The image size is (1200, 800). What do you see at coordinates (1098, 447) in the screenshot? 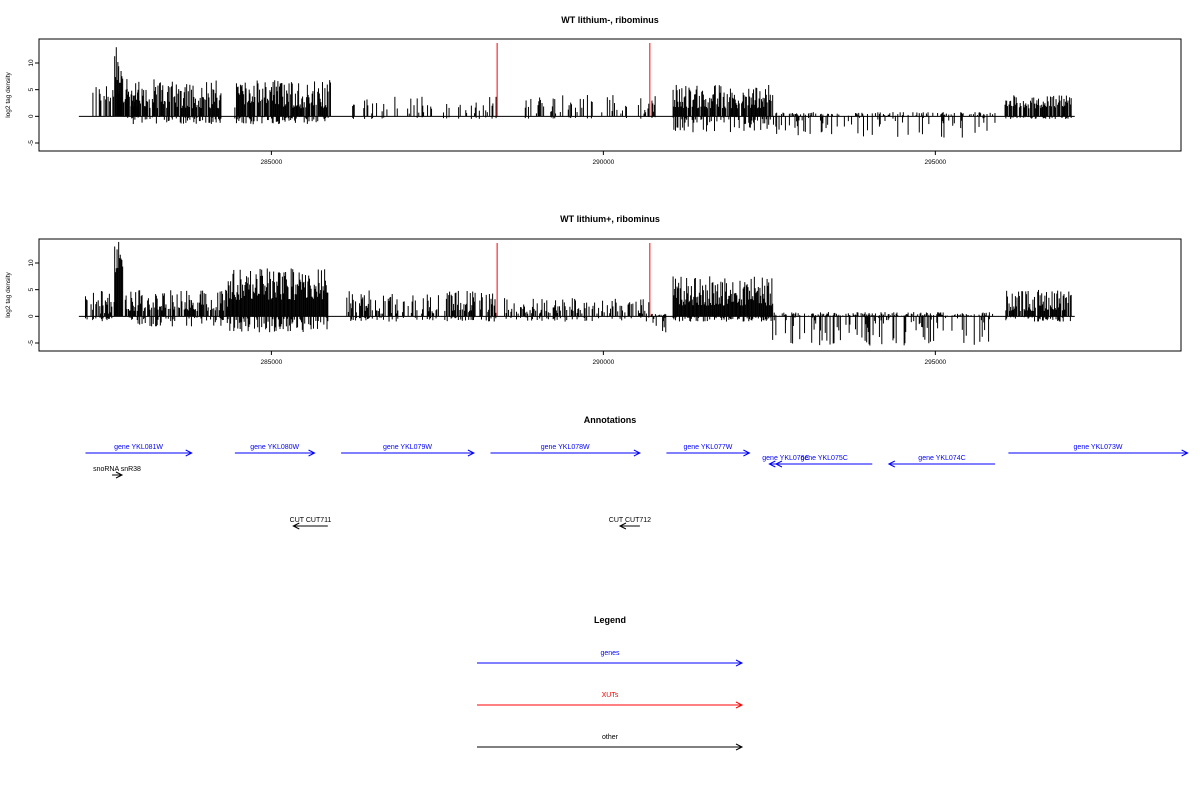
I see `feature-label: gene YKL073W` at bounding box center [1098, 447].